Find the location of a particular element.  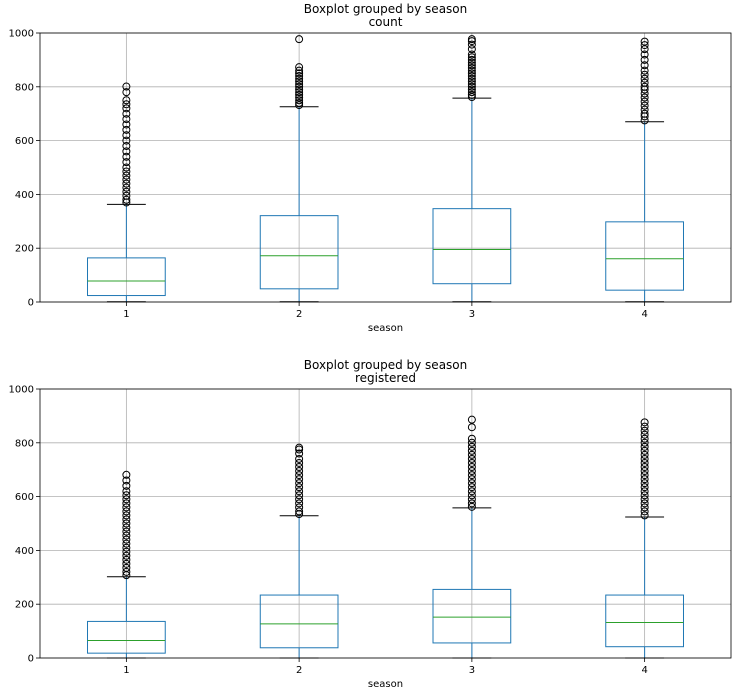

y-tick-label: 400 is located at coordinates (24, 195).